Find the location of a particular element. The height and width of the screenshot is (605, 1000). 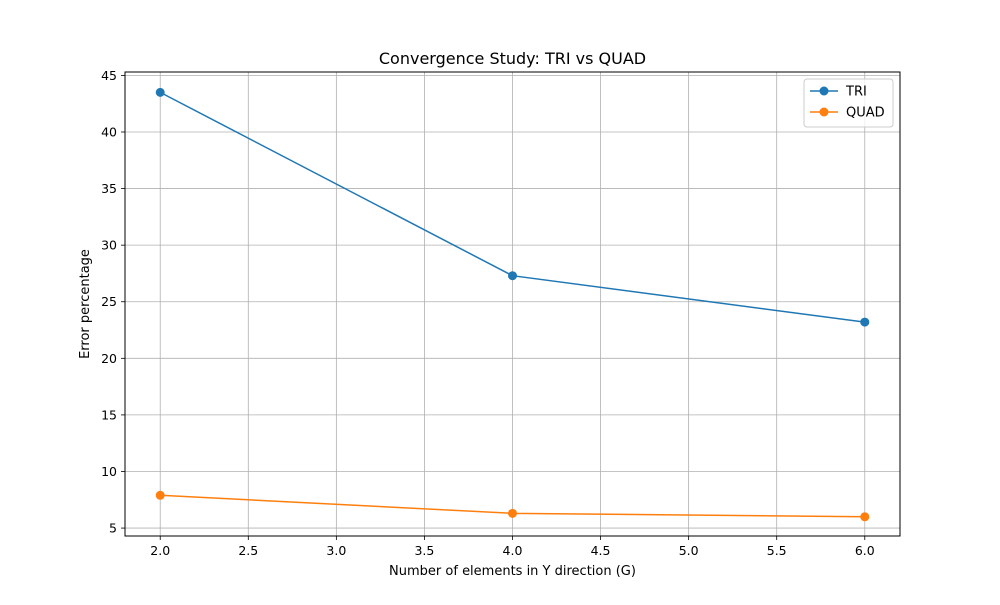

x-tick-label: 3.5 is located at coordinates (424, 550).